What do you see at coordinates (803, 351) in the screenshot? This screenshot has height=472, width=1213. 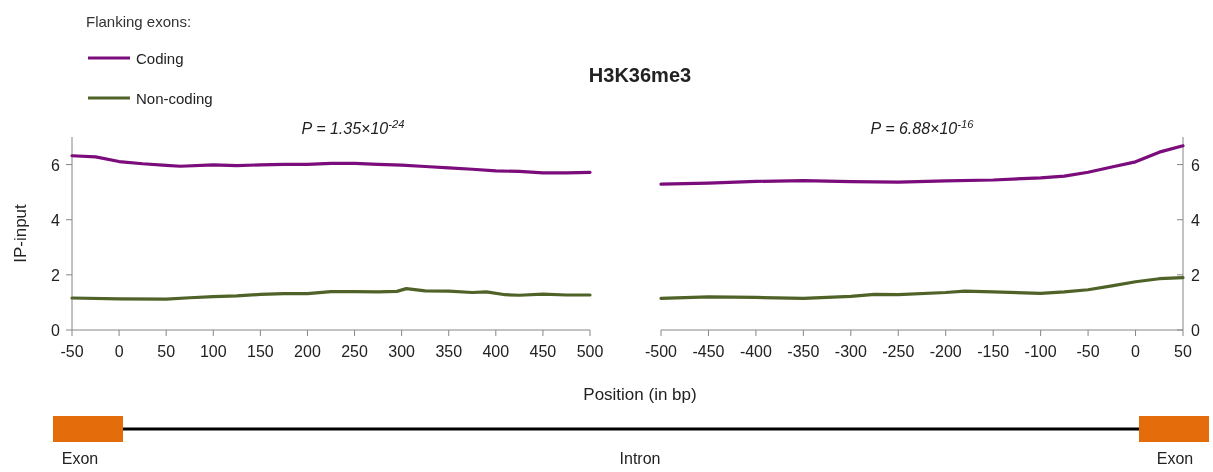 I see `x-tick-label: -350` at bounding box center [803, 351].